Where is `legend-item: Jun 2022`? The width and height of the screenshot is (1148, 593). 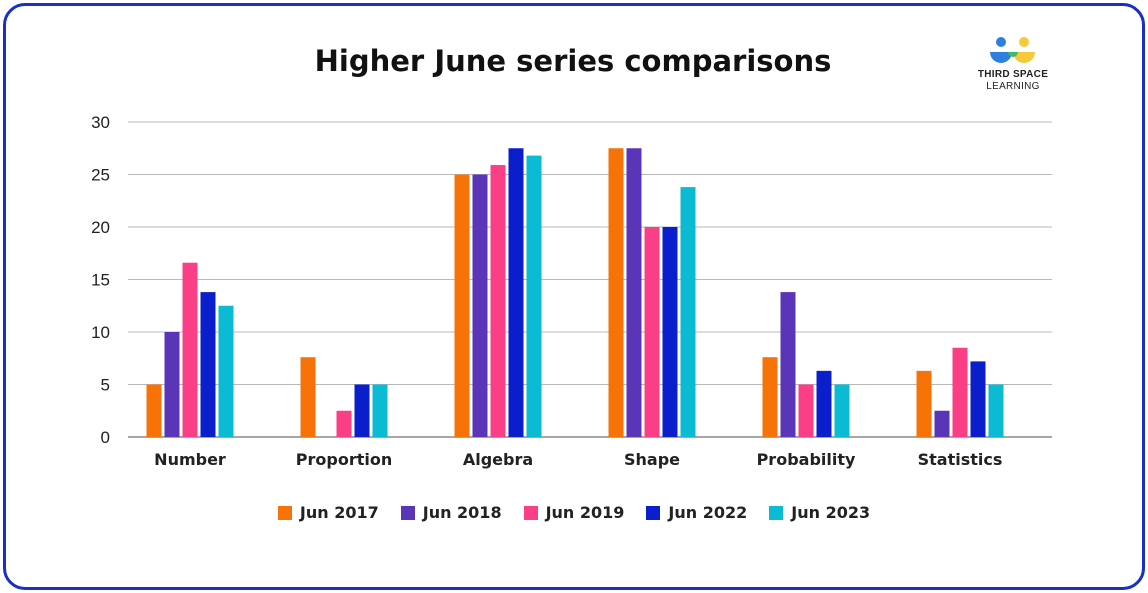 legend-item: Jun 2022 is located at coordinates (696, 512).